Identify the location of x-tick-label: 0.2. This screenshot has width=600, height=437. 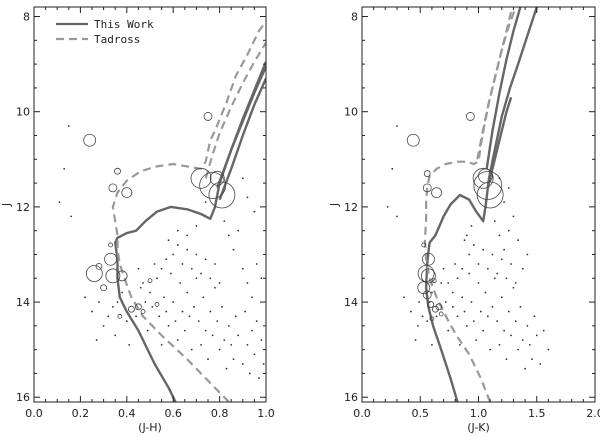
(81, 413).